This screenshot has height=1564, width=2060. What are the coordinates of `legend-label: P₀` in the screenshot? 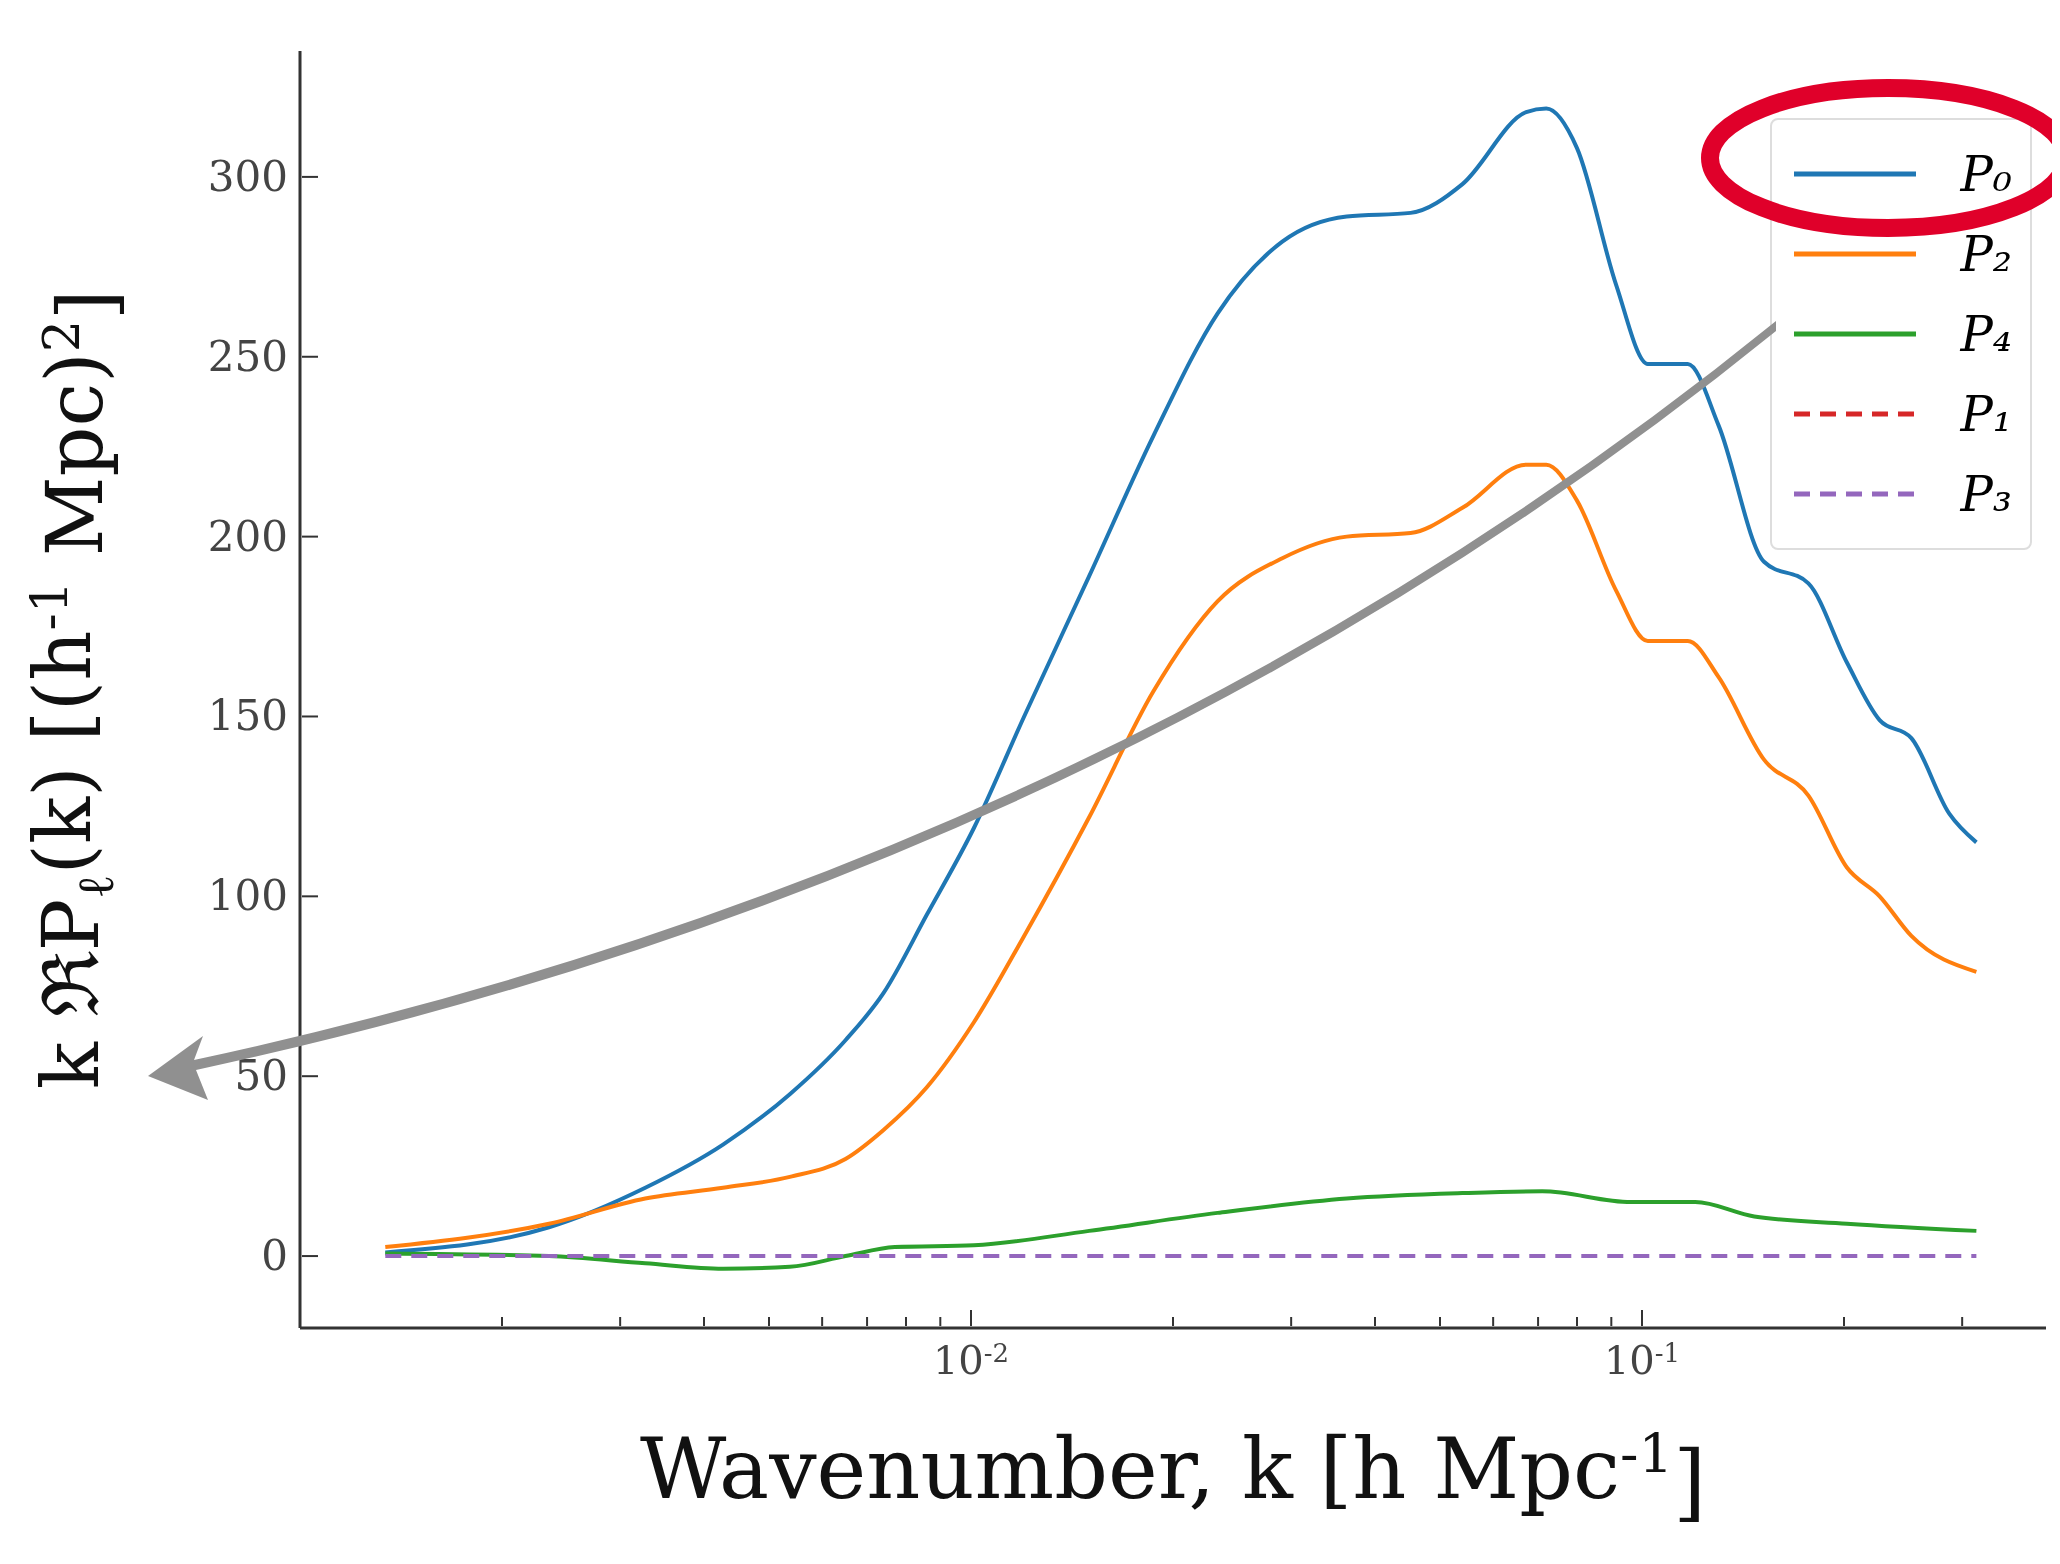 It's located at (1986, 174).